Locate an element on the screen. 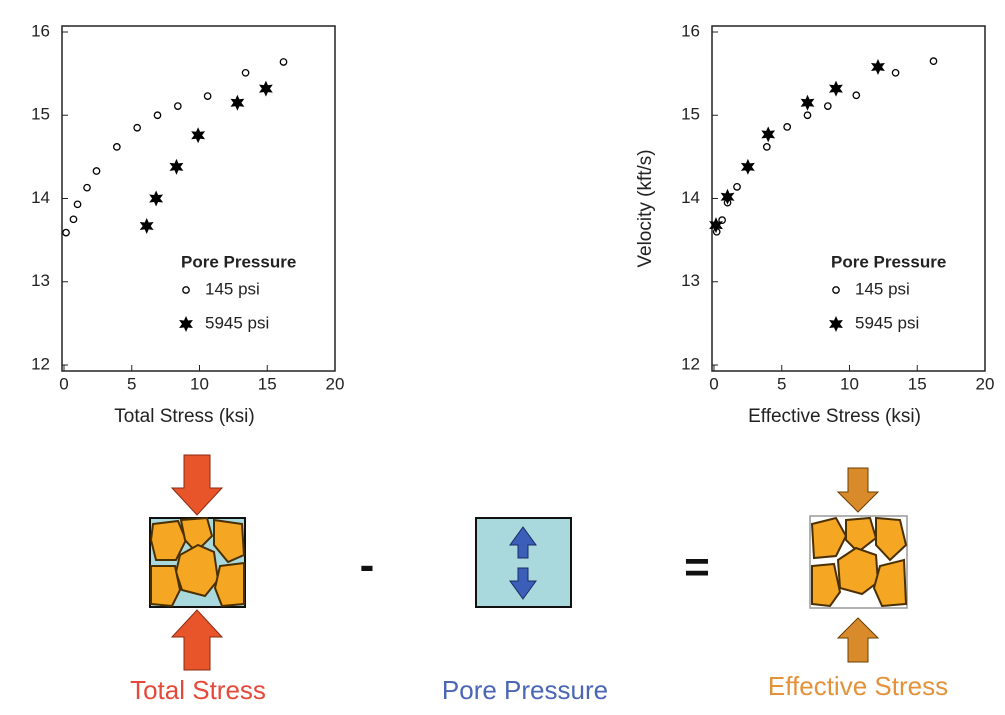 The height and width of the screenshot is (715, 1005). diagram-label: Pore Pressure is located at coordinates (525, 690).